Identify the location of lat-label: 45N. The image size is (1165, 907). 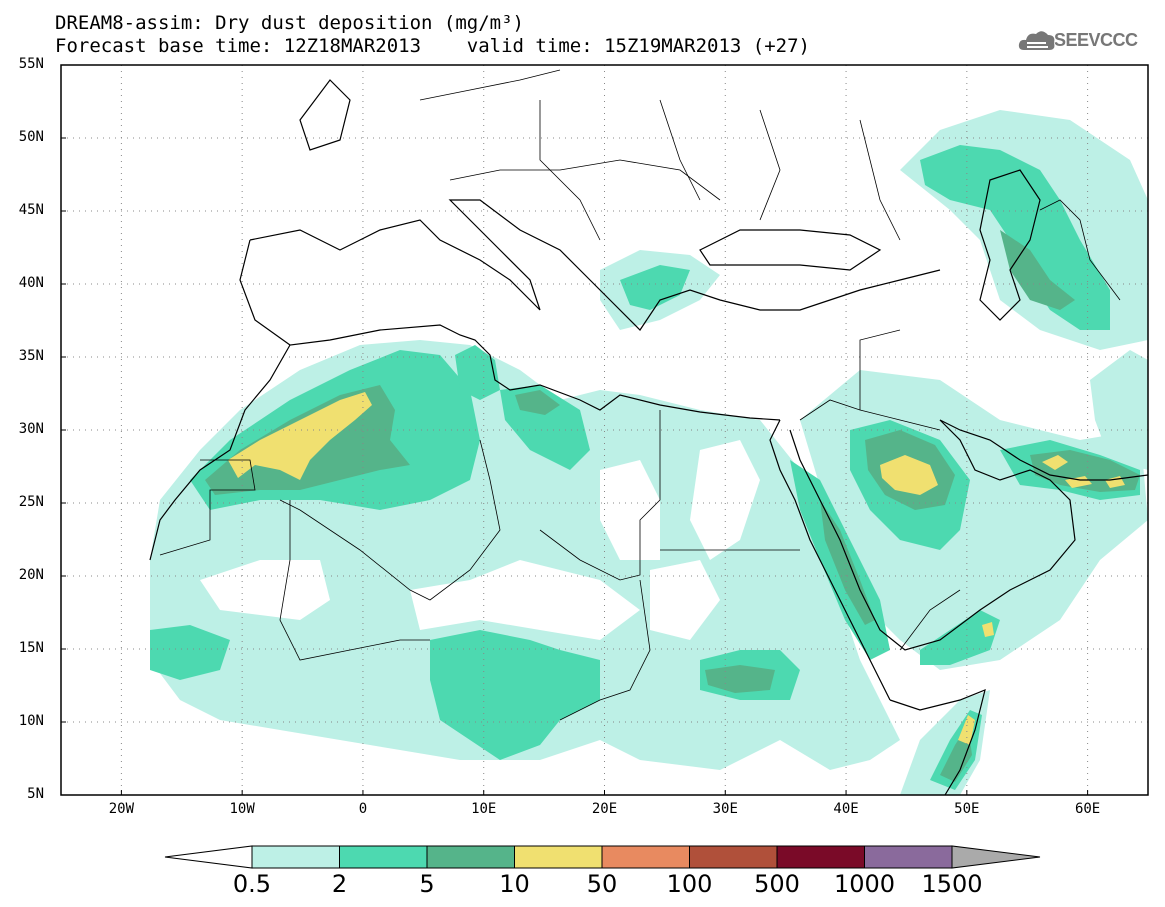
(31, 210).